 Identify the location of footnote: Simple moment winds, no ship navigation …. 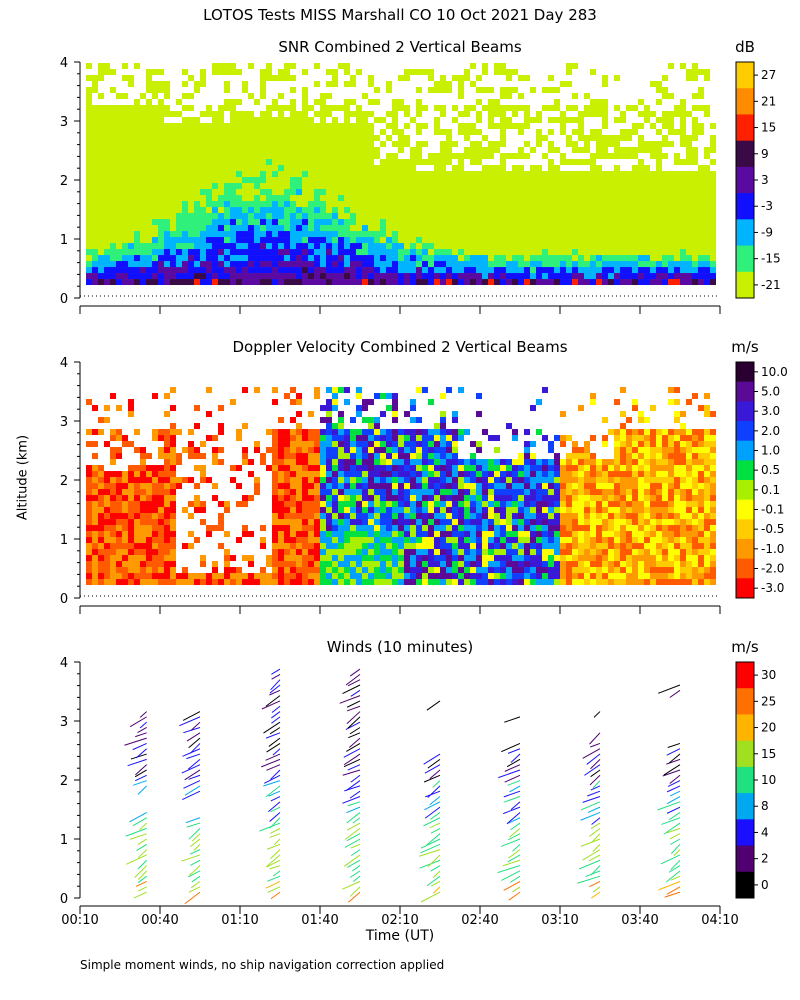
(262, 965).